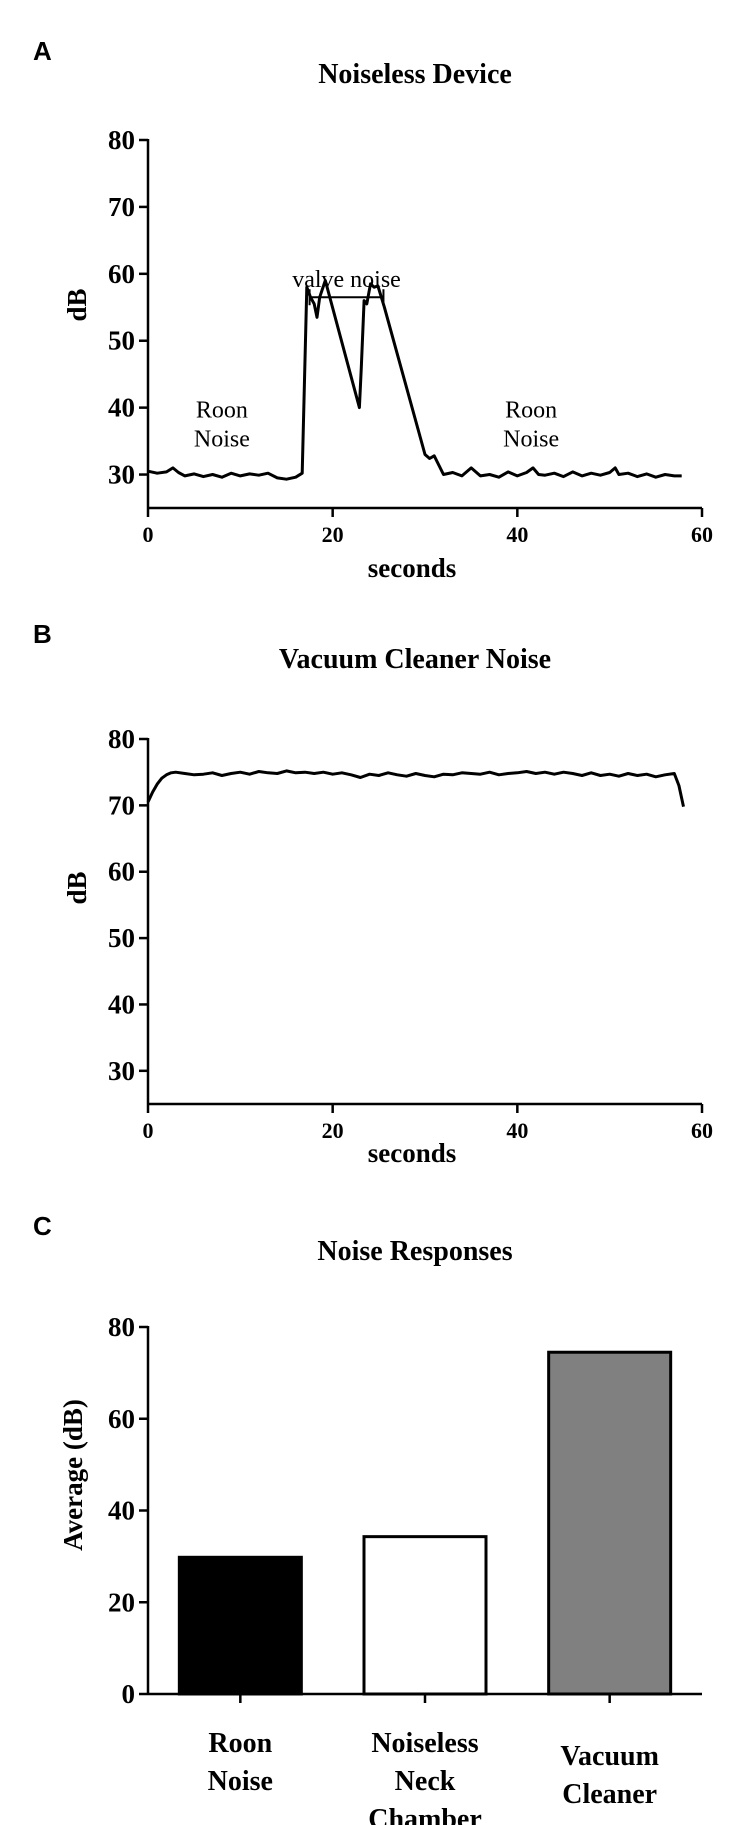 This screenshot has height=1825, width=733. Describe the element at coordinates (121, 1327) in the screenshot. I see `panel-c-ytick-label: 80` at that location.